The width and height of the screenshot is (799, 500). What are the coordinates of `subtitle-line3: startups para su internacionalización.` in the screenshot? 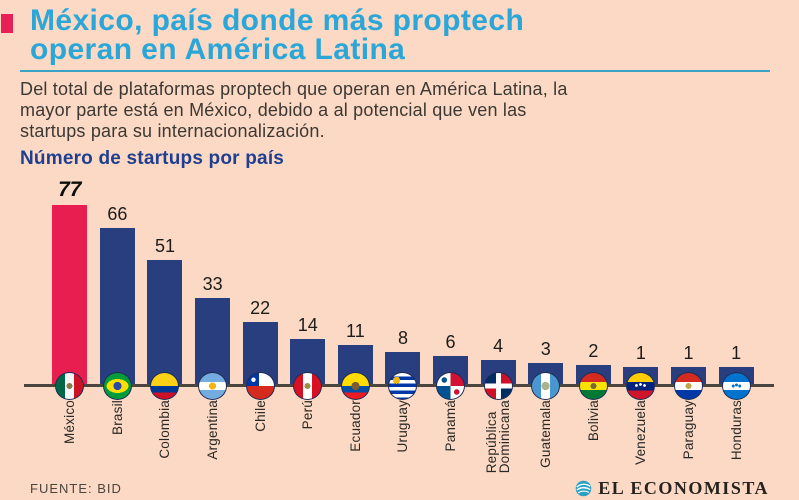 It's located at (172, 131).